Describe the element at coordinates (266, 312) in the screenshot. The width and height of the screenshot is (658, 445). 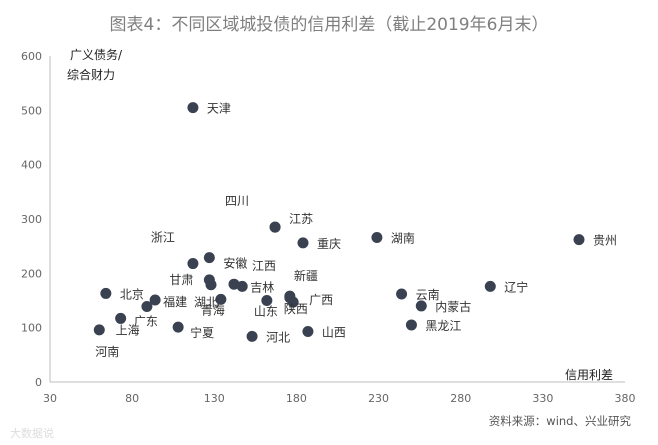
I see `point-label: 山东` at that location.